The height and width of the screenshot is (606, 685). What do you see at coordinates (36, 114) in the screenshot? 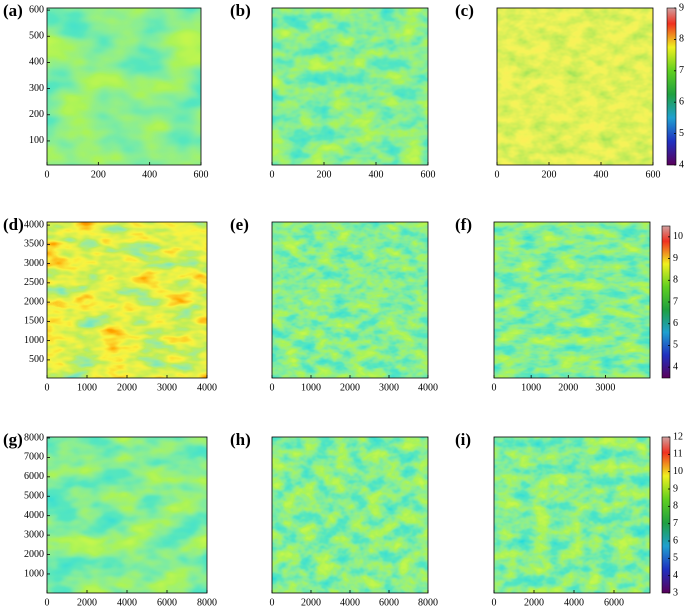
I see `y-tick-label: 200` at bounding box center [36, 114].